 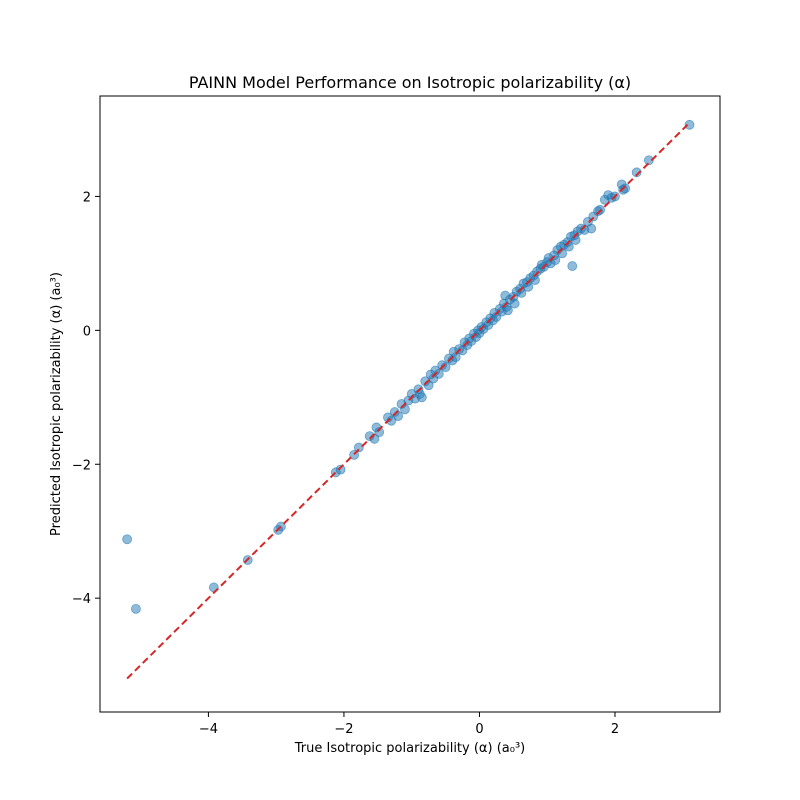 I want to click on x-axis-ticks: −4 −2 0 2, so click(x=409, y=724).